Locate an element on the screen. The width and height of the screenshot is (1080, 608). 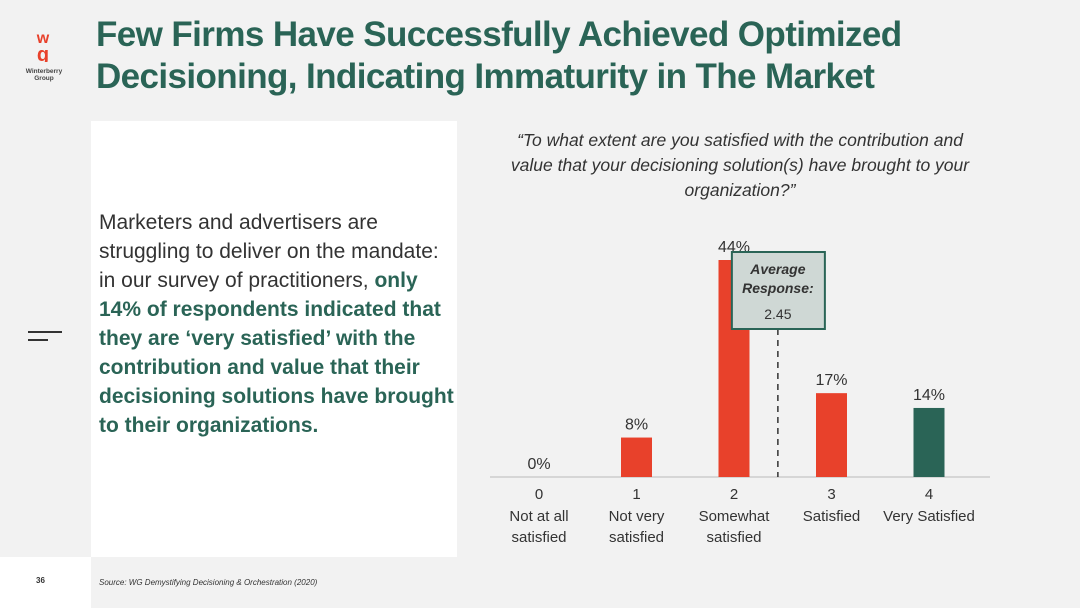
footer is located at coordinates (540, 582).